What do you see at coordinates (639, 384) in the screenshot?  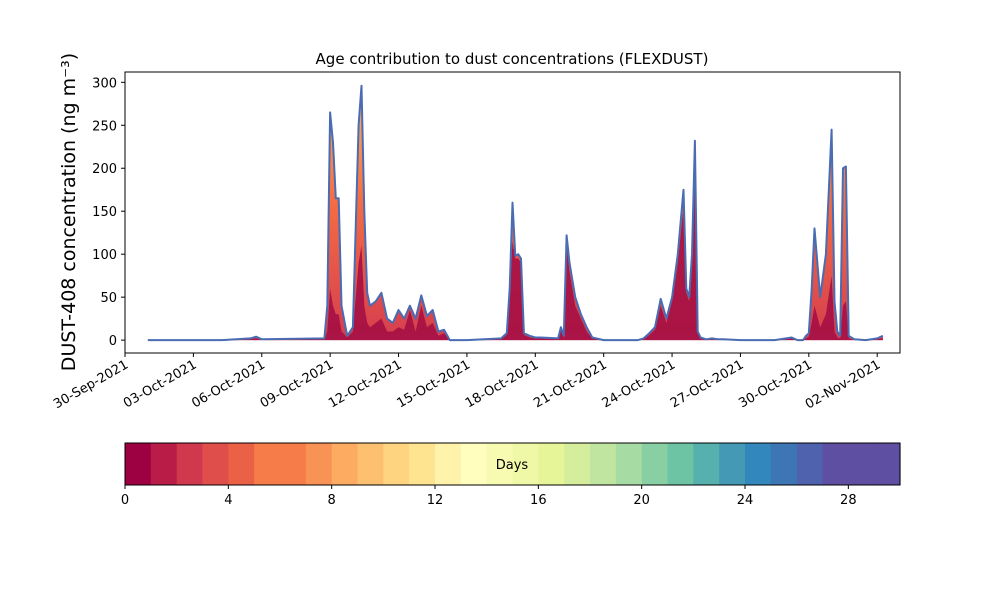 I see `x-tick-label: 24-Oct-2021` at bounding box center [639, 384].